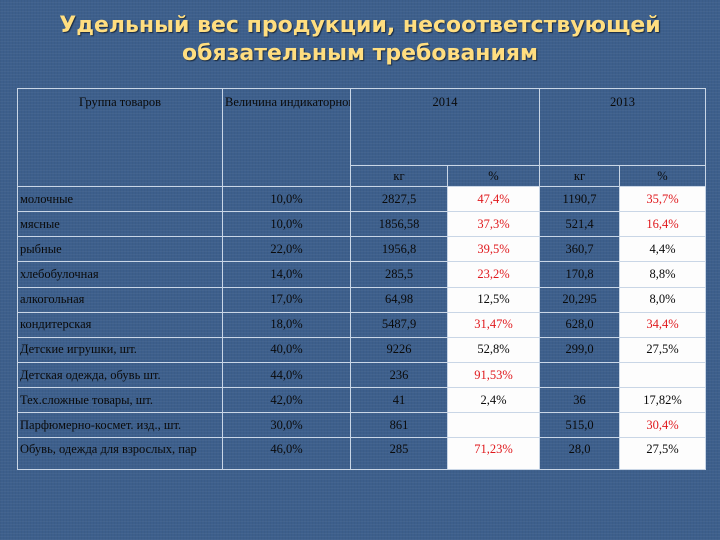 The height and width of the screenshot is (540, 720). What do you see at coordinates (662, 324) in the screenshot?
I see `cell-pct-2013: 34,4%` at bounding box center [662, 324].